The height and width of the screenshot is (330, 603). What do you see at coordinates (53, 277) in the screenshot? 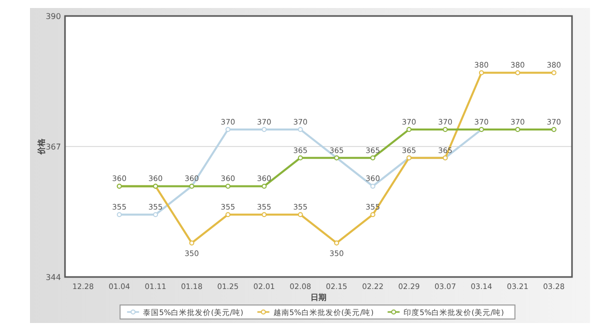
I see `y-tick-label: 344` at bounding box center [53, 277].